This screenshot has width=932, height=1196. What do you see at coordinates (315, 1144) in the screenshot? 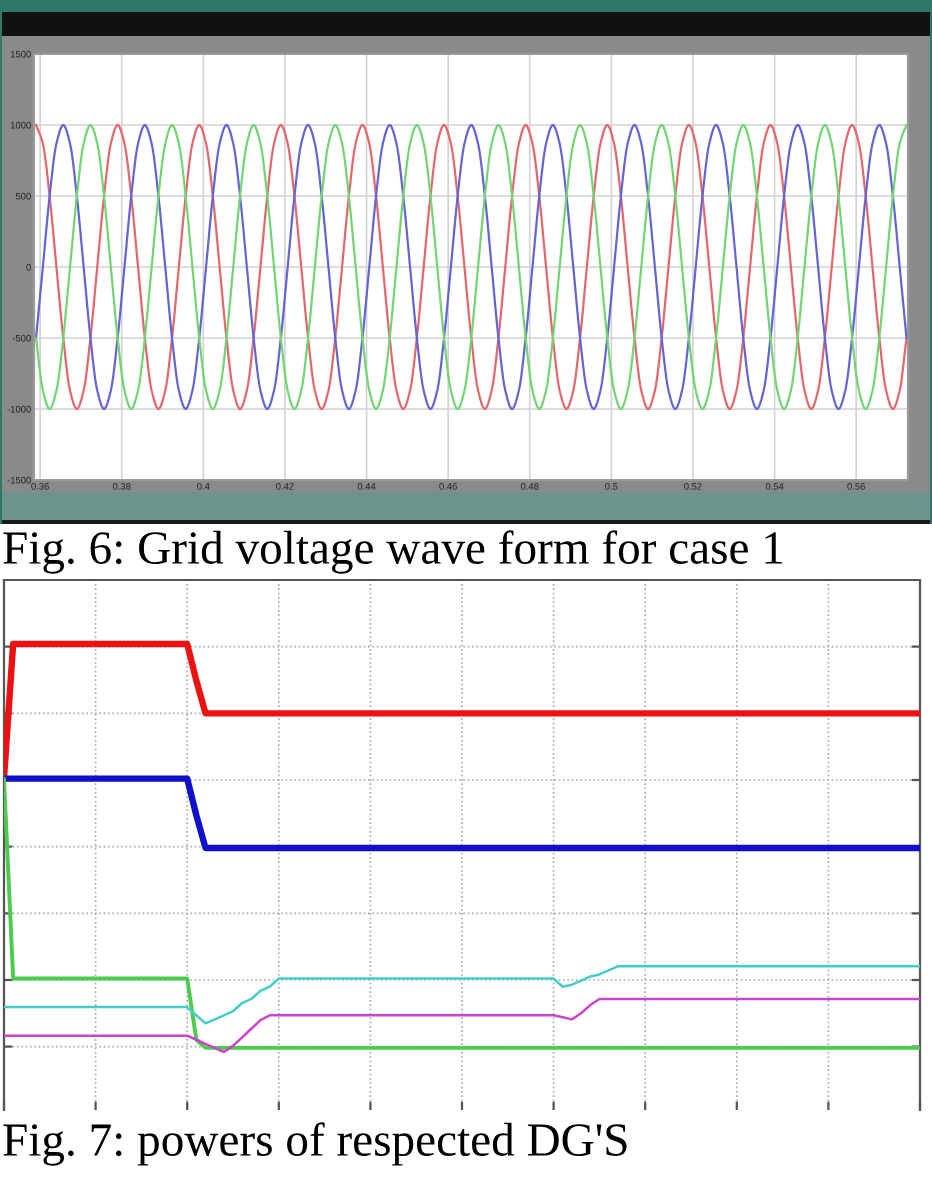
I see `text: Fig. 7: powers of respected DG'S` at bounding box center [315, 1144].